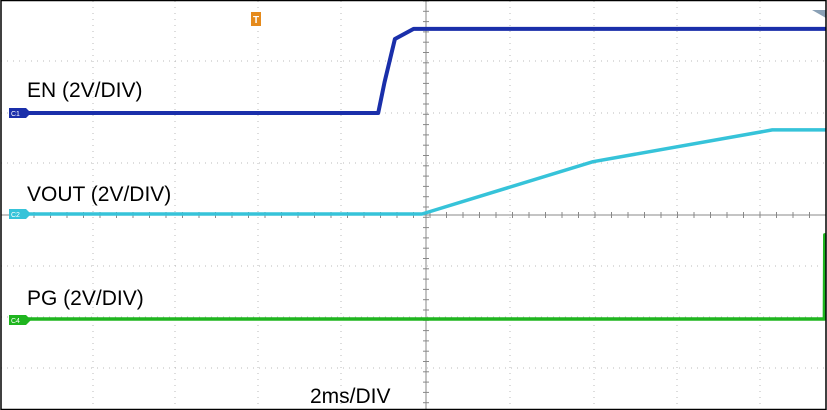  I want to click on trigger-marker-text: T, so click(256, 20).